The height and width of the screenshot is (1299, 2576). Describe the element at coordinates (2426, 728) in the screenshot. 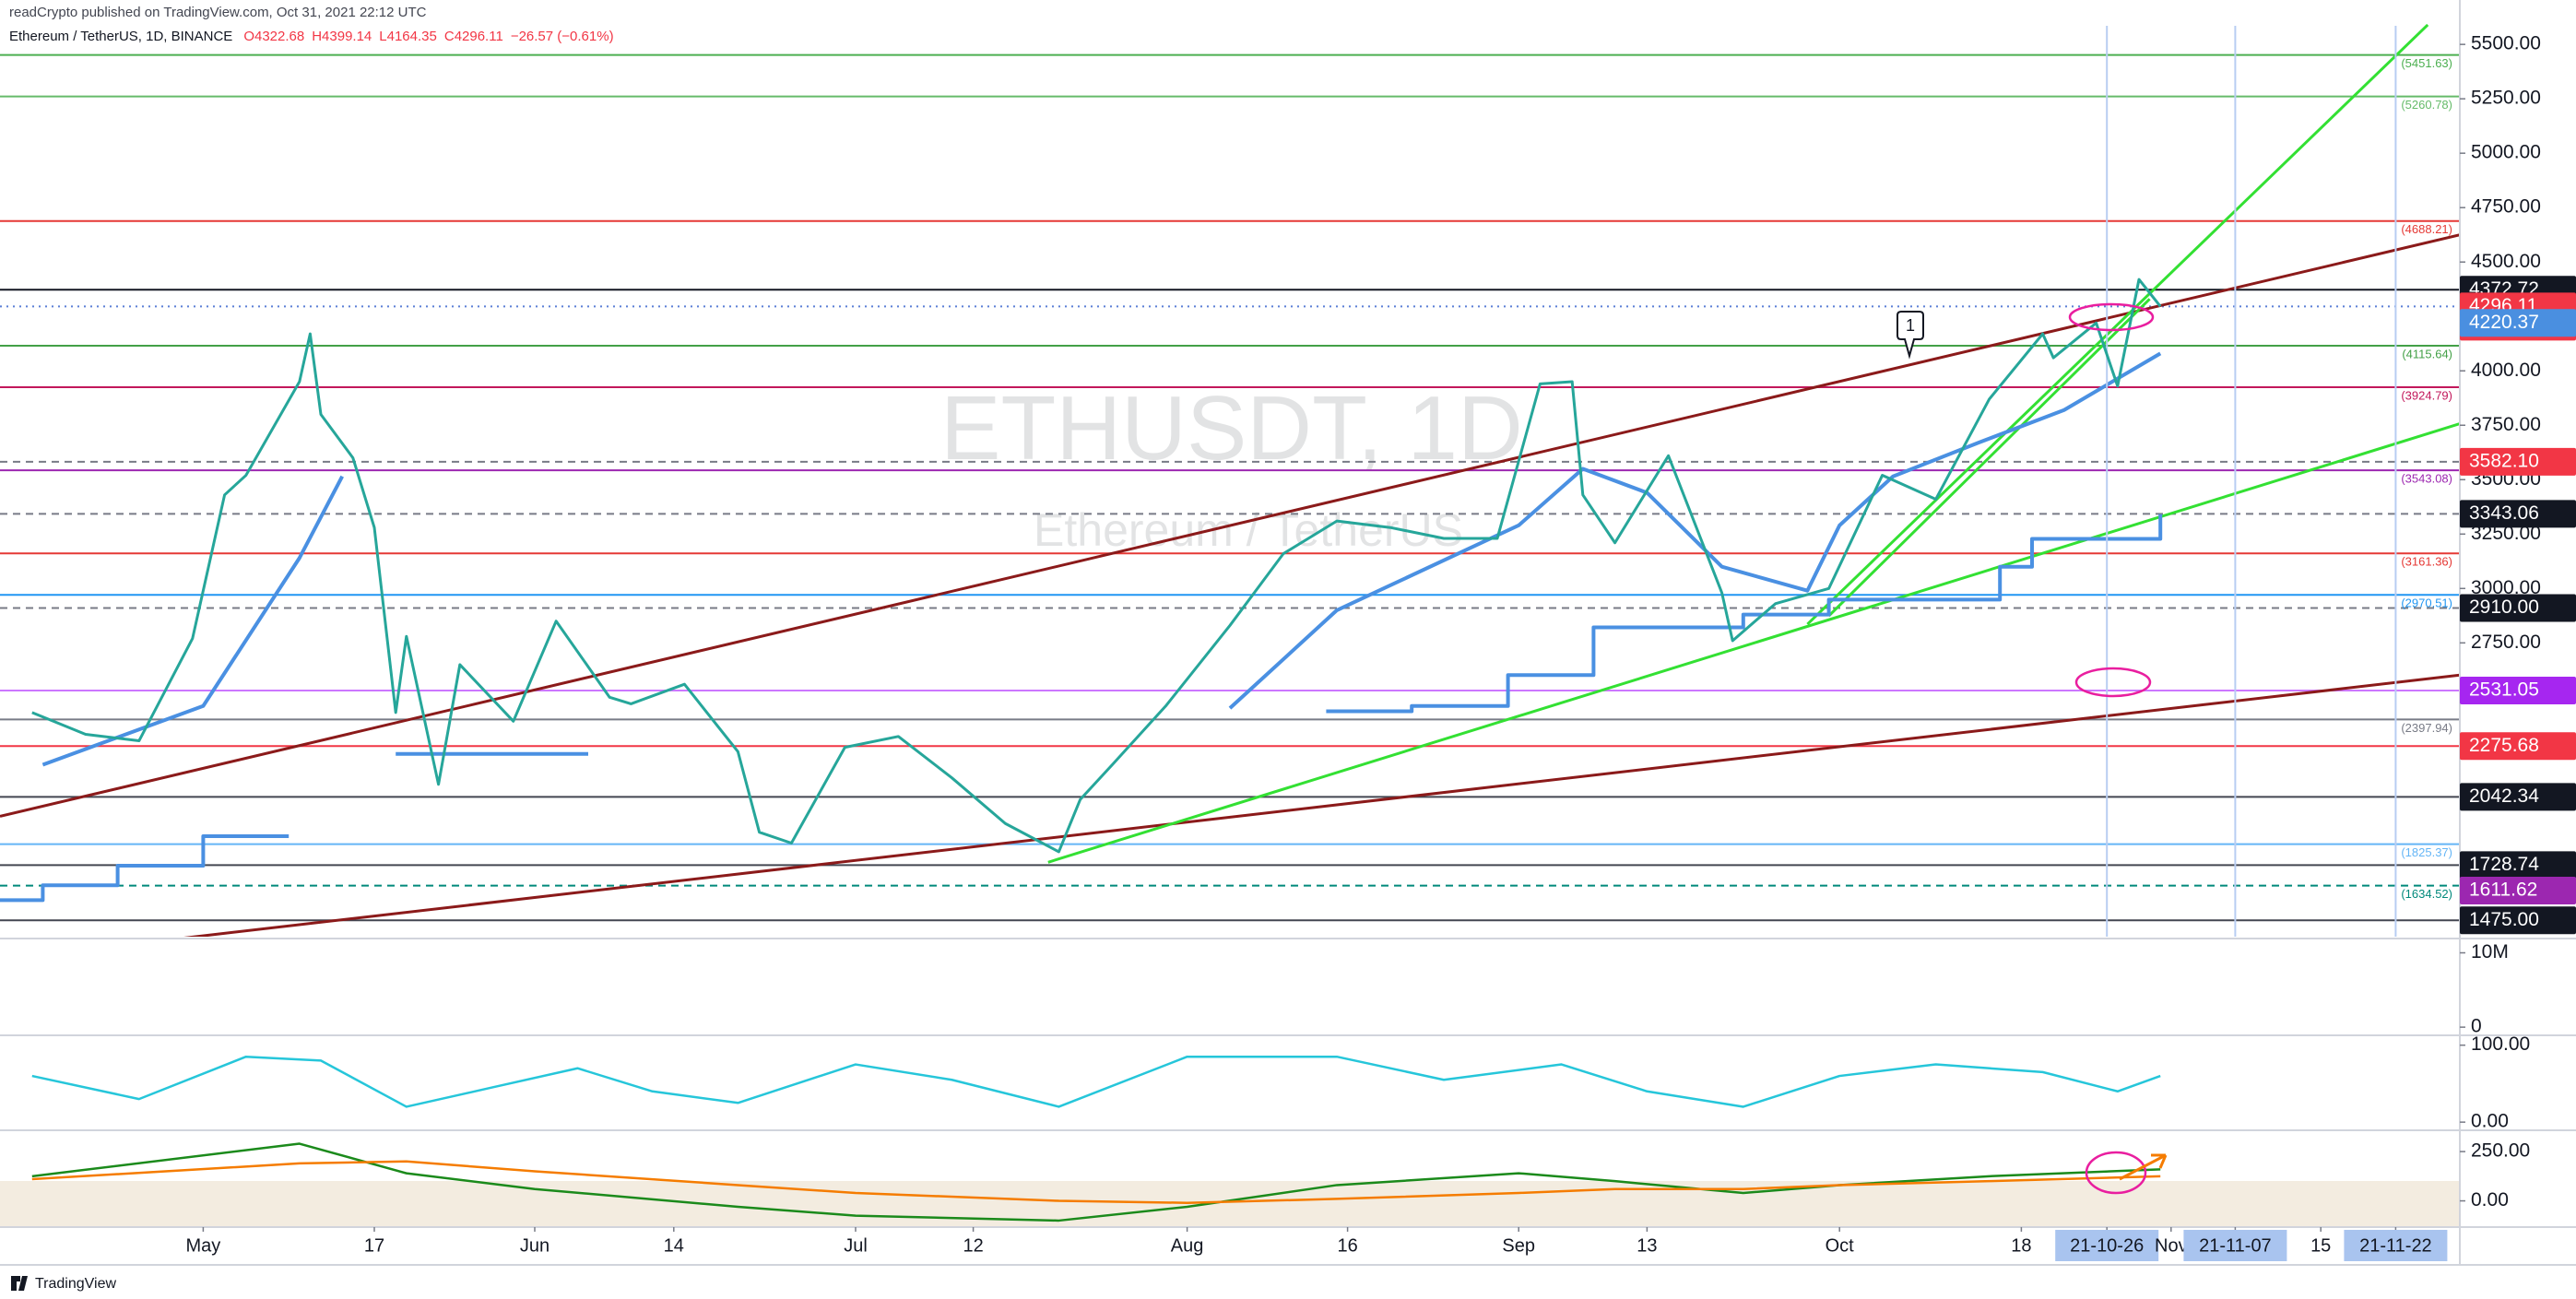

I see `level-label: (2397.94)` at that location.